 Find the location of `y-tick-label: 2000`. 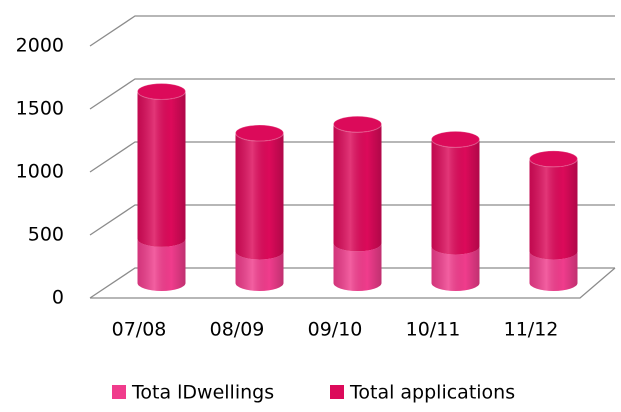

y-tick-label: 2000 is located at coordinates (40, 46).